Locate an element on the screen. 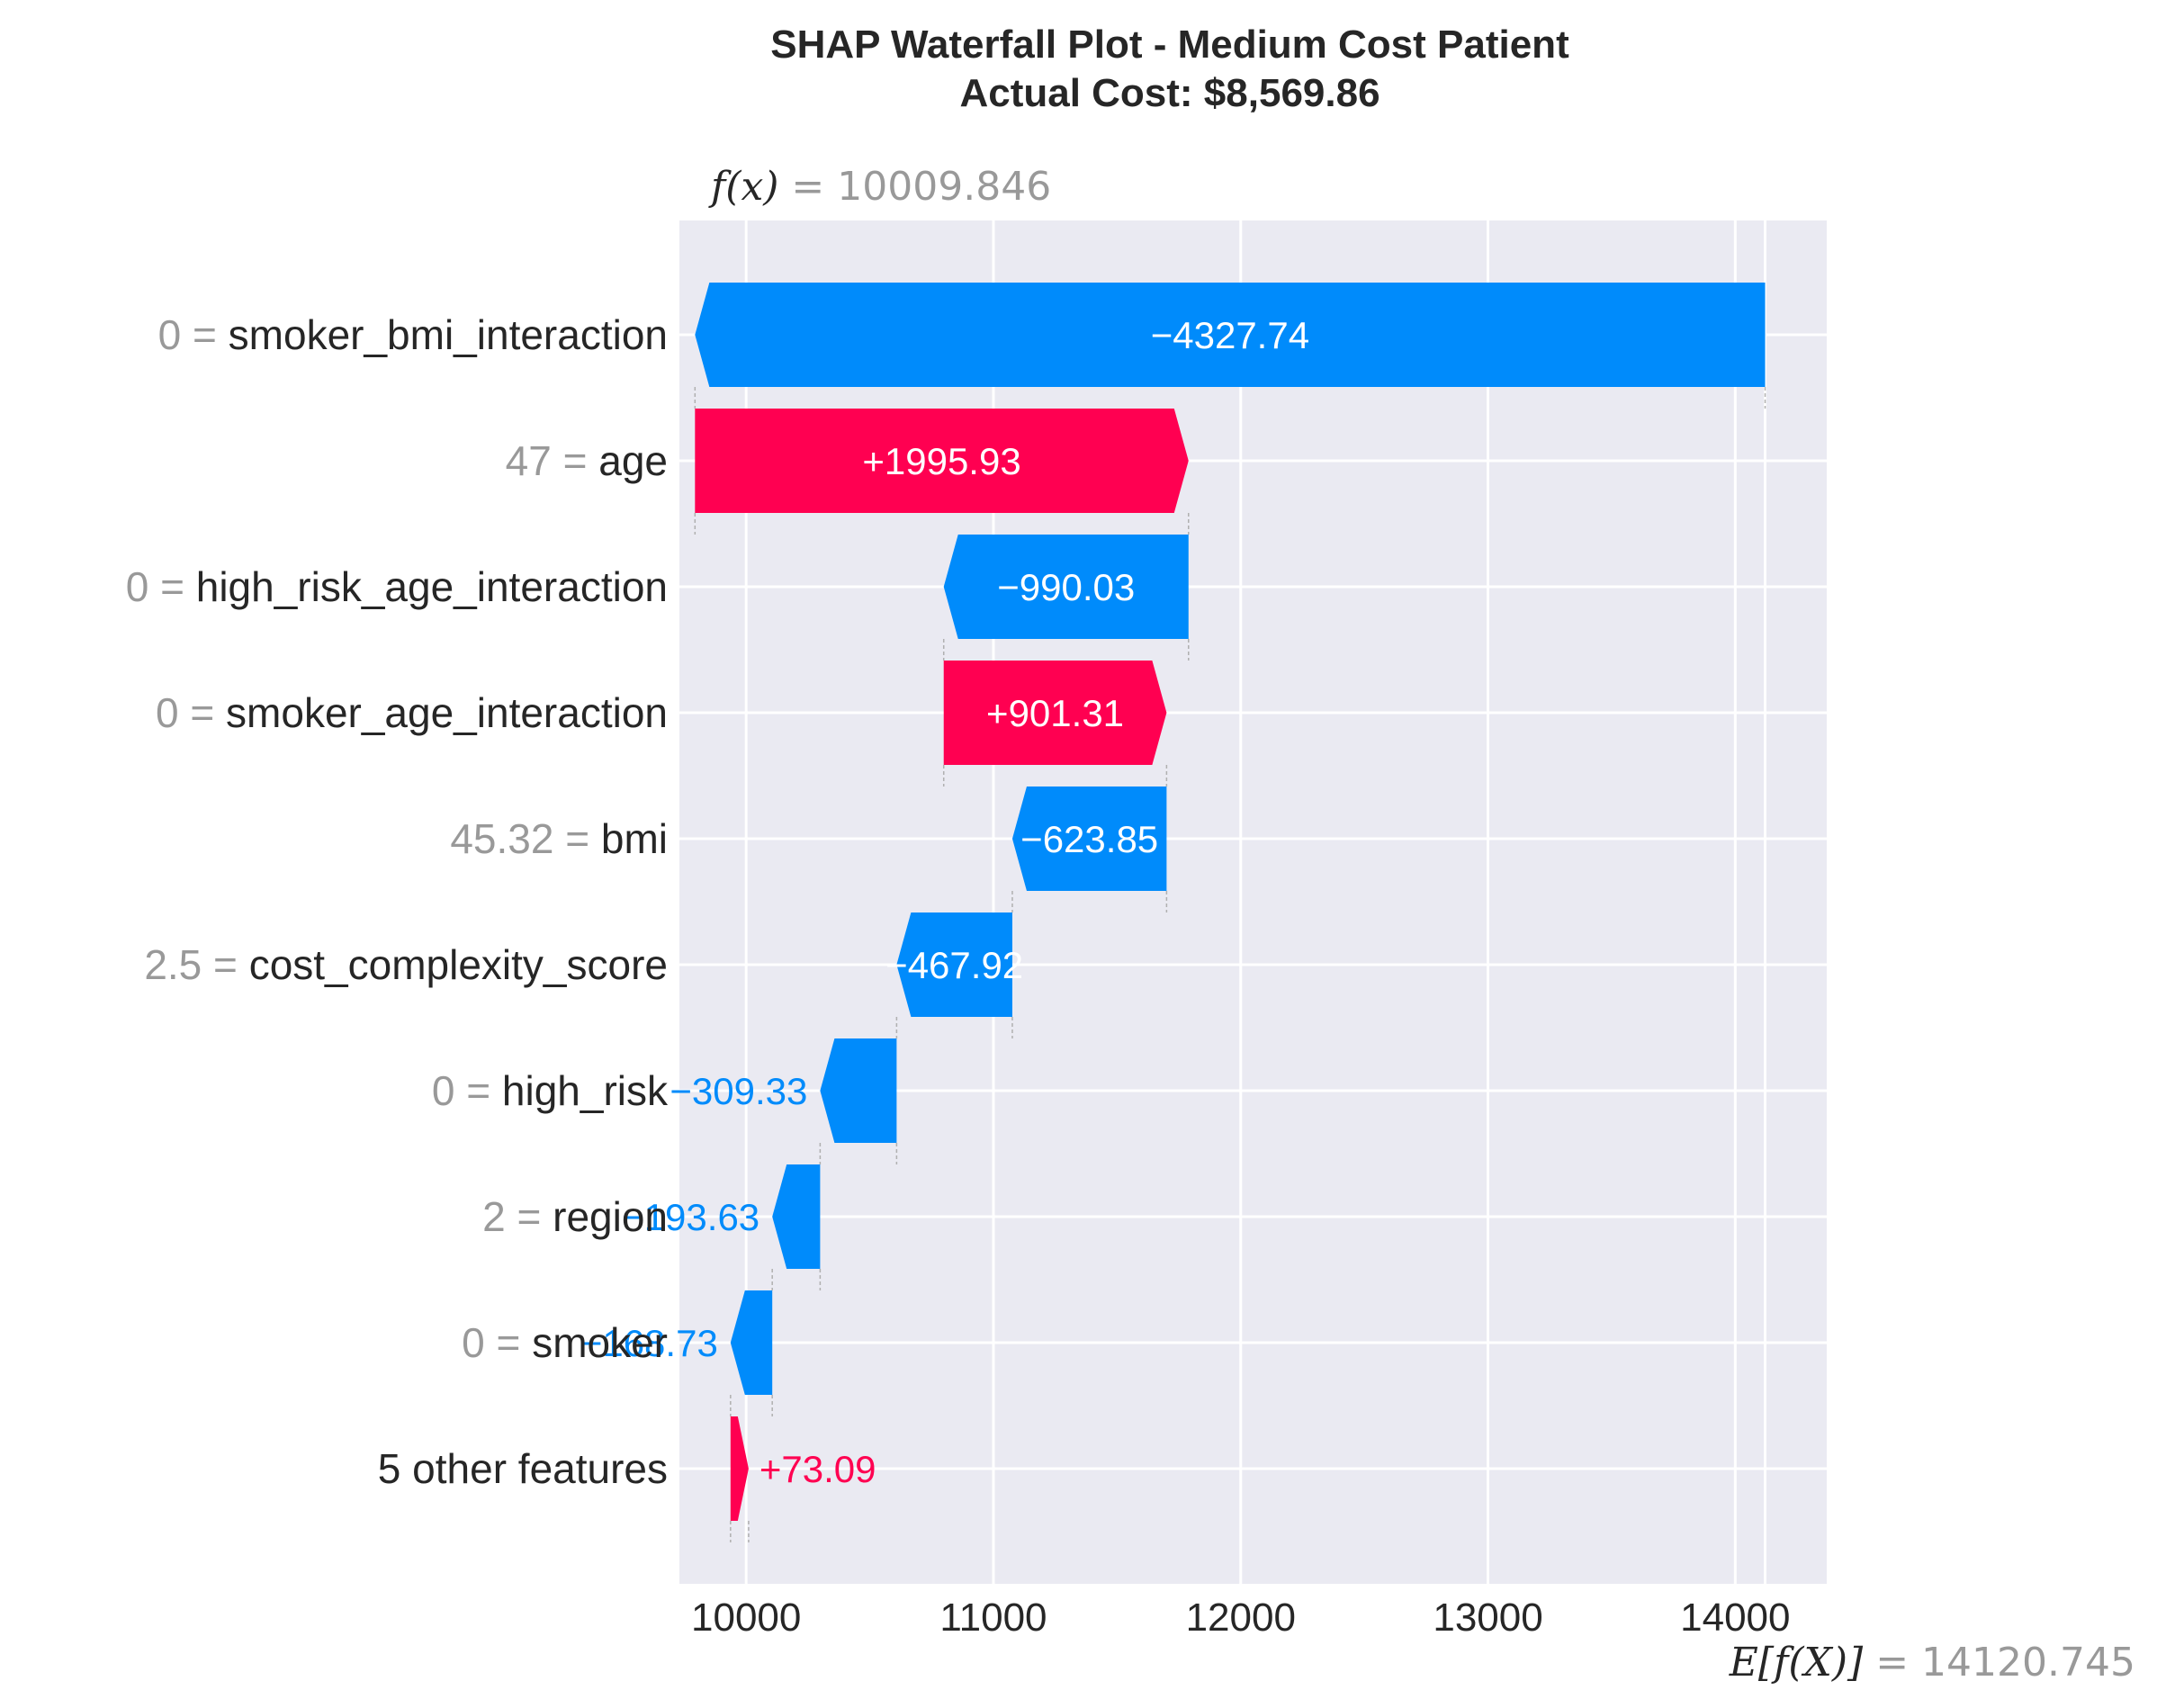 The image size is (2157, 1708). x-tick-label: 10000 is located at coordinates (746, 1618).